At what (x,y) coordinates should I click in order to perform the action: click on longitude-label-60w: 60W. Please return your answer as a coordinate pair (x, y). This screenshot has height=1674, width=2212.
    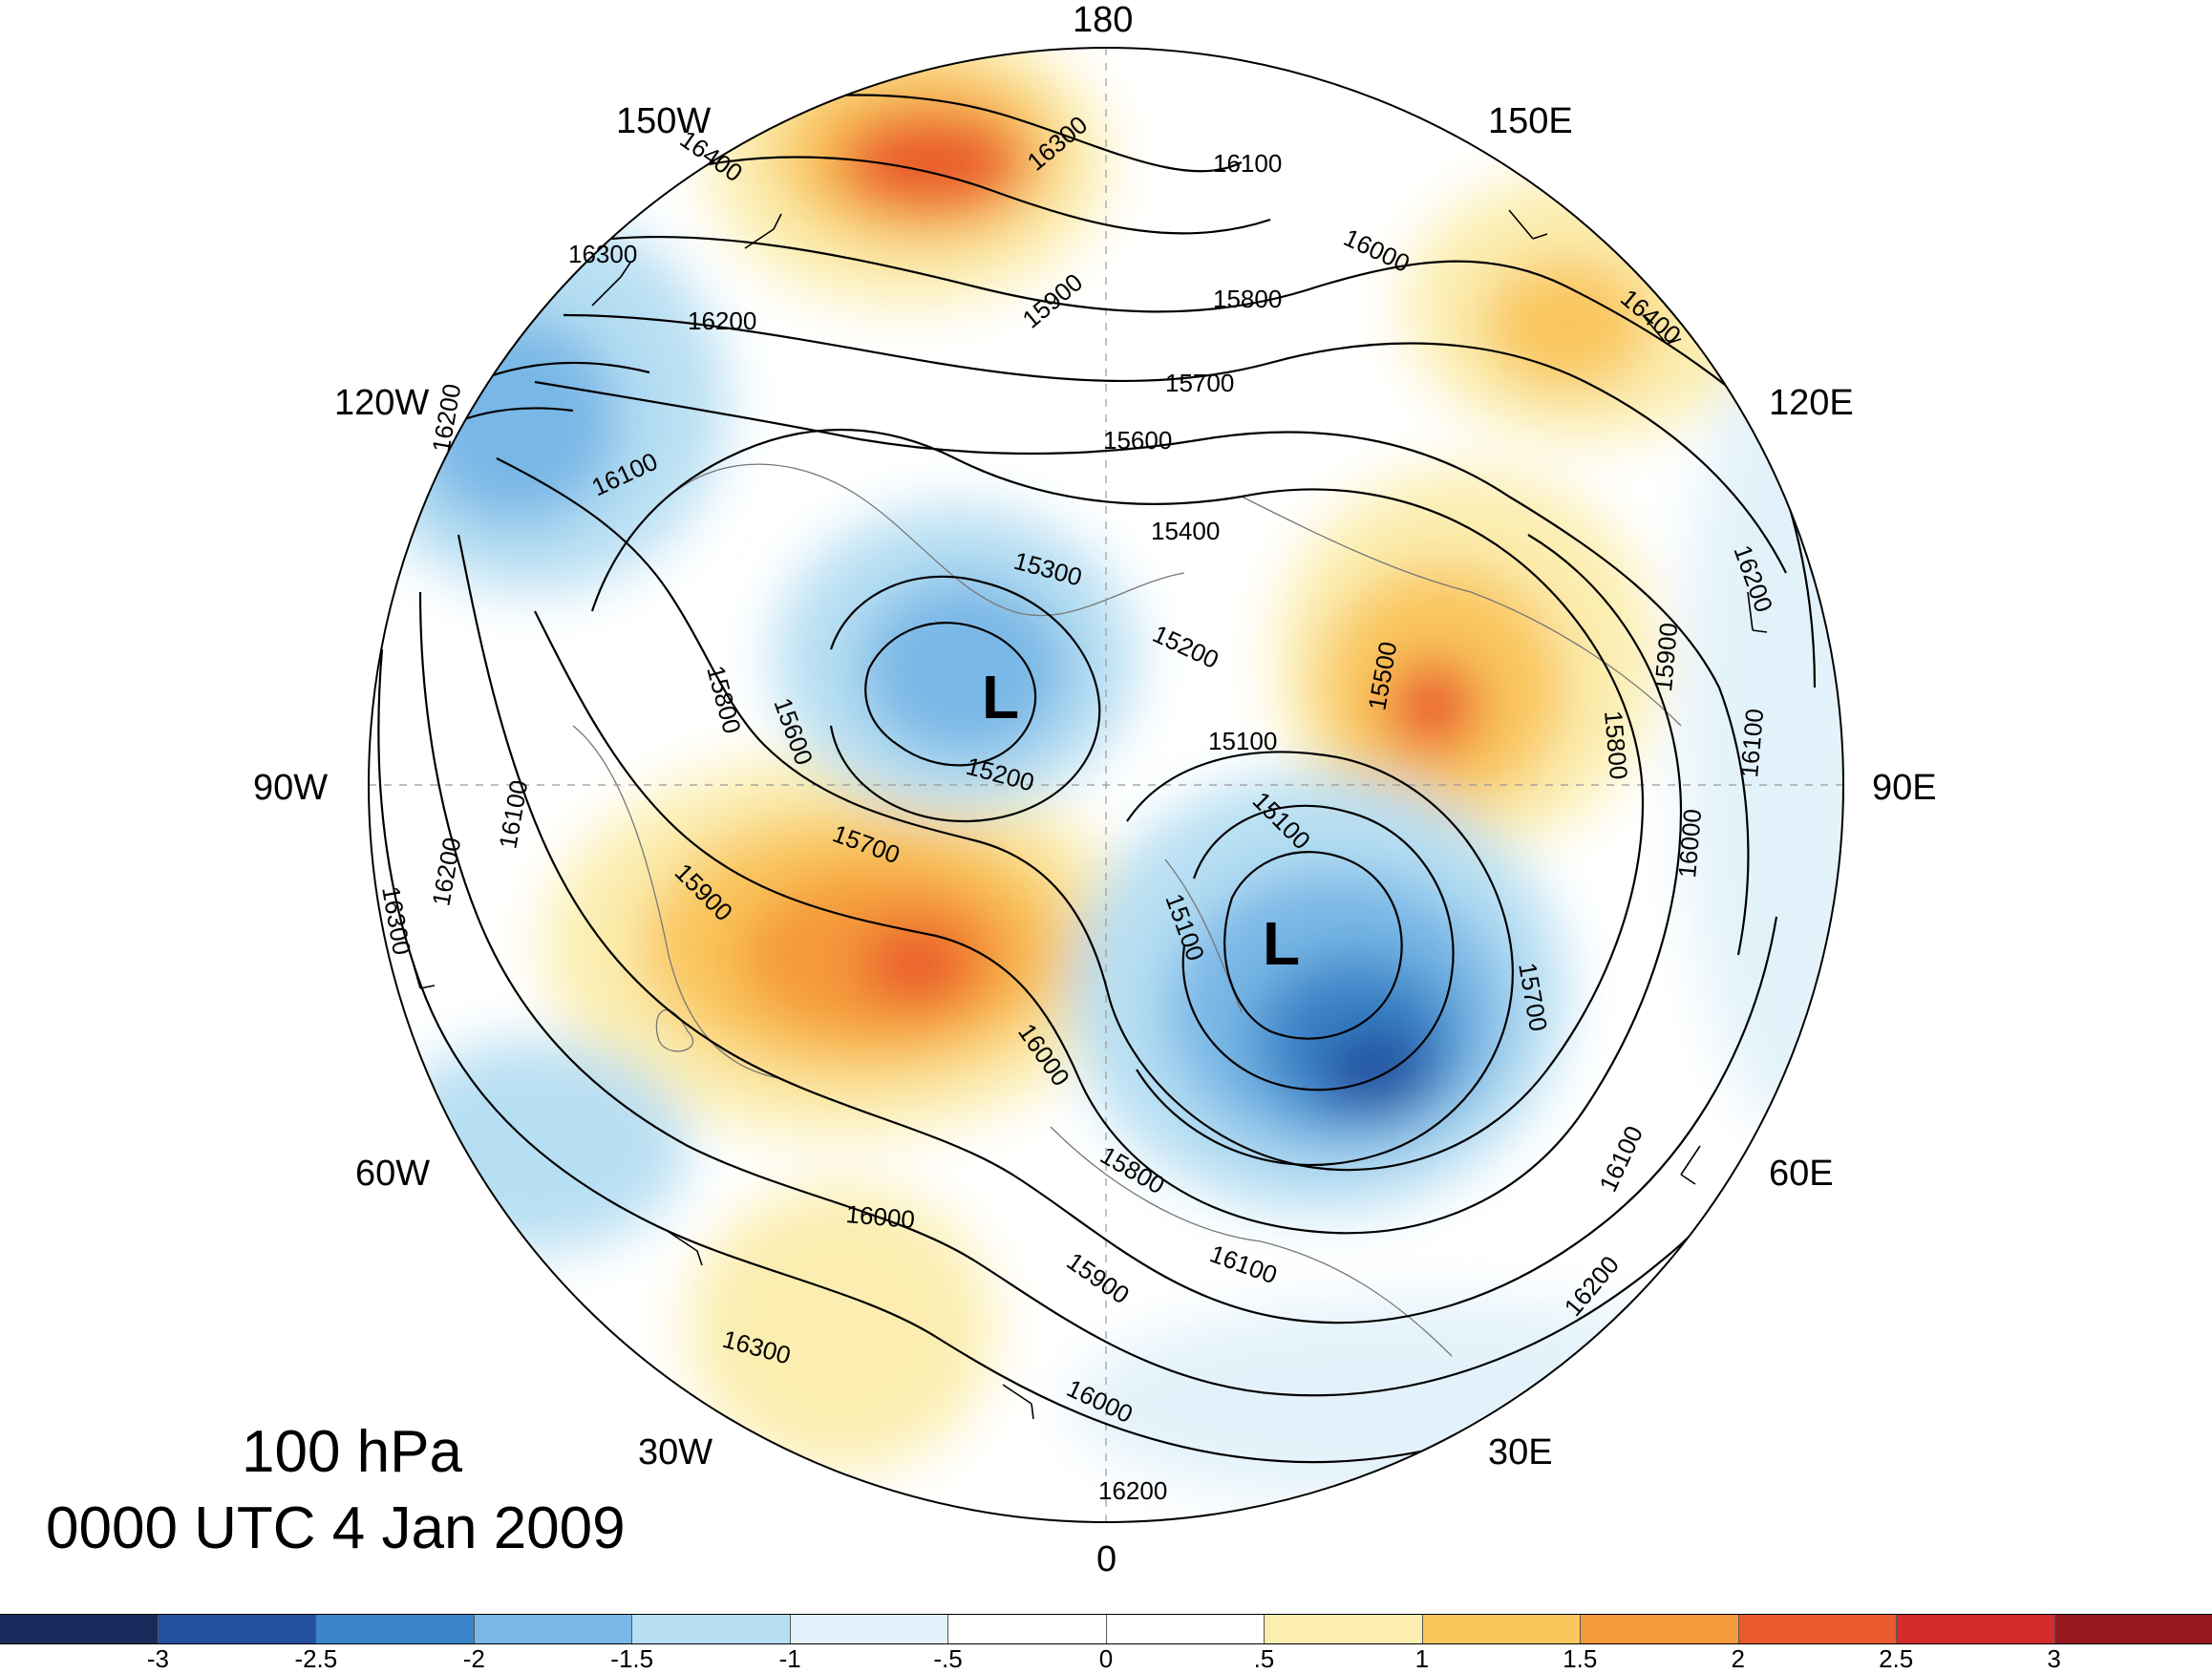
    Looking at the image, I should click on (393, 1174).